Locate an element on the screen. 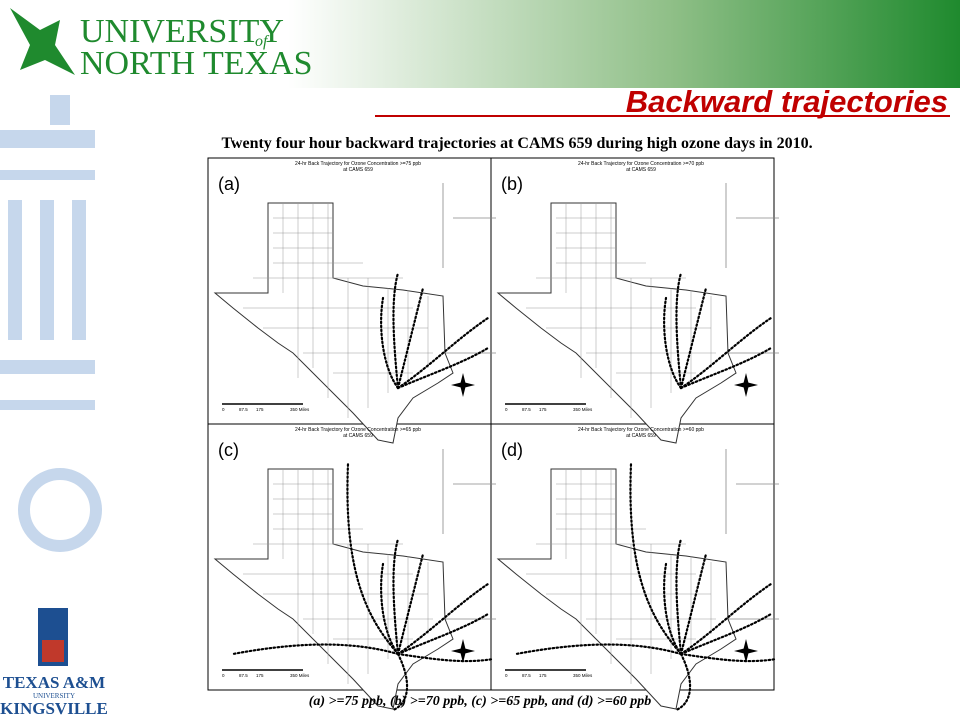 Image resolution: width=960 pixels, height=720 pixels. logo-line2: NORTH TEXAS is located at coordinates (196, 63).